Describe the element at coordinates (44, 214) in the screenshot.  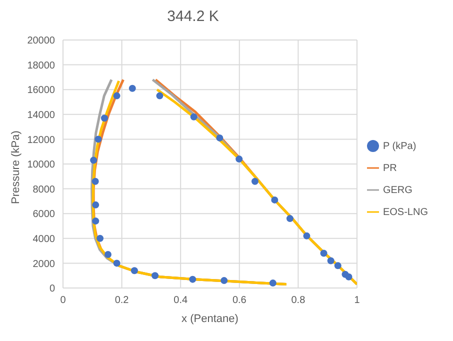
I see `y-tick-label: 6000` at that location.